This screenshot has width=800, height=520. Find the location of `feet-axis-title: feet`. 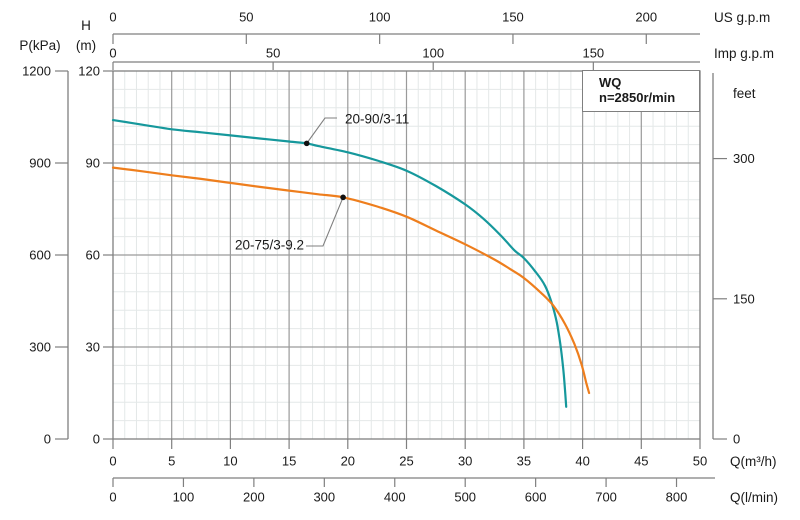

feet-axis-title: feet is located at coordinates (744, 93).